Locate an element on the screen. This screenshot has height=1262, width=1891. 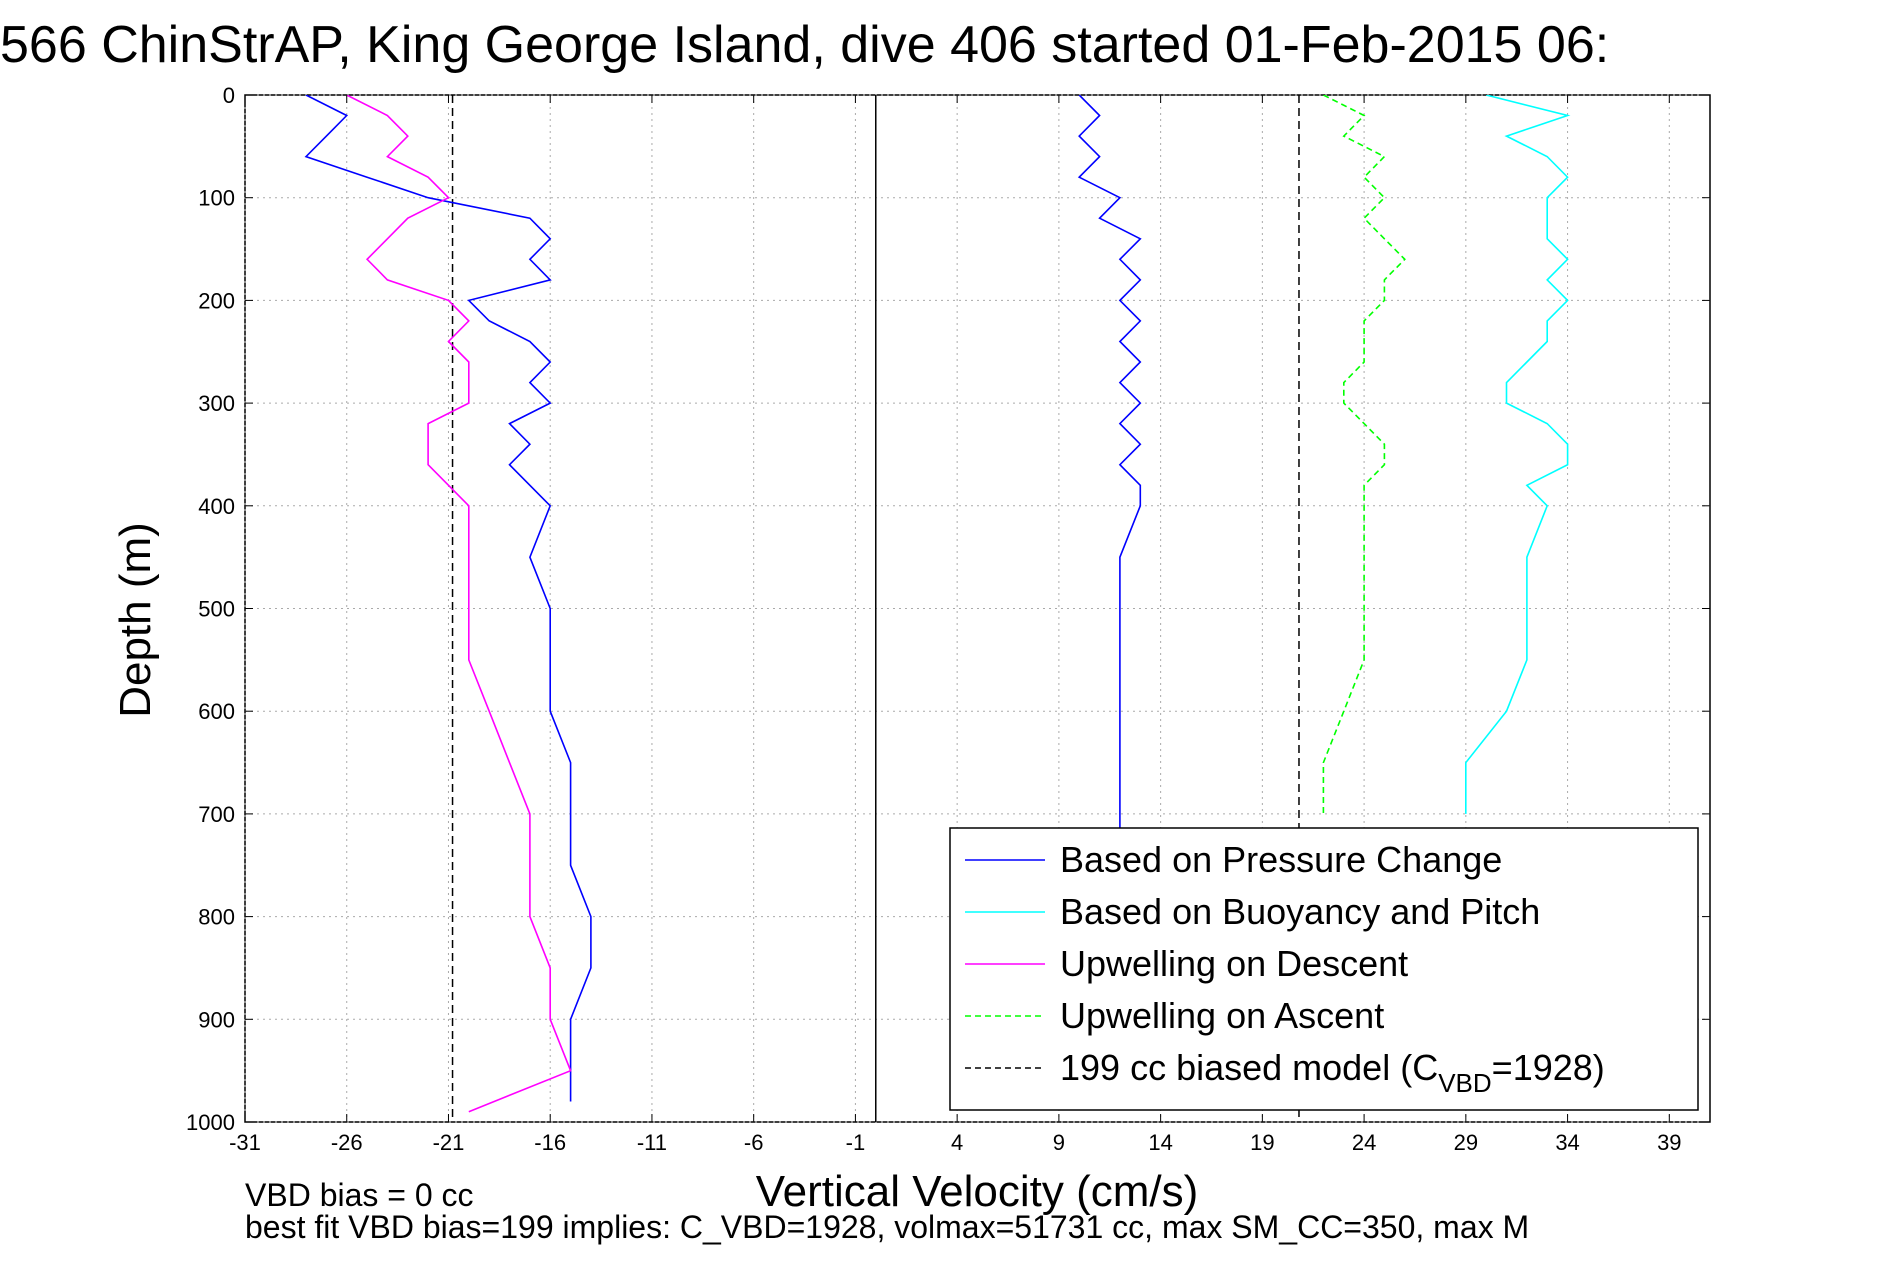
x-tick-label: 14 is located at coordinates (1160, 1142).